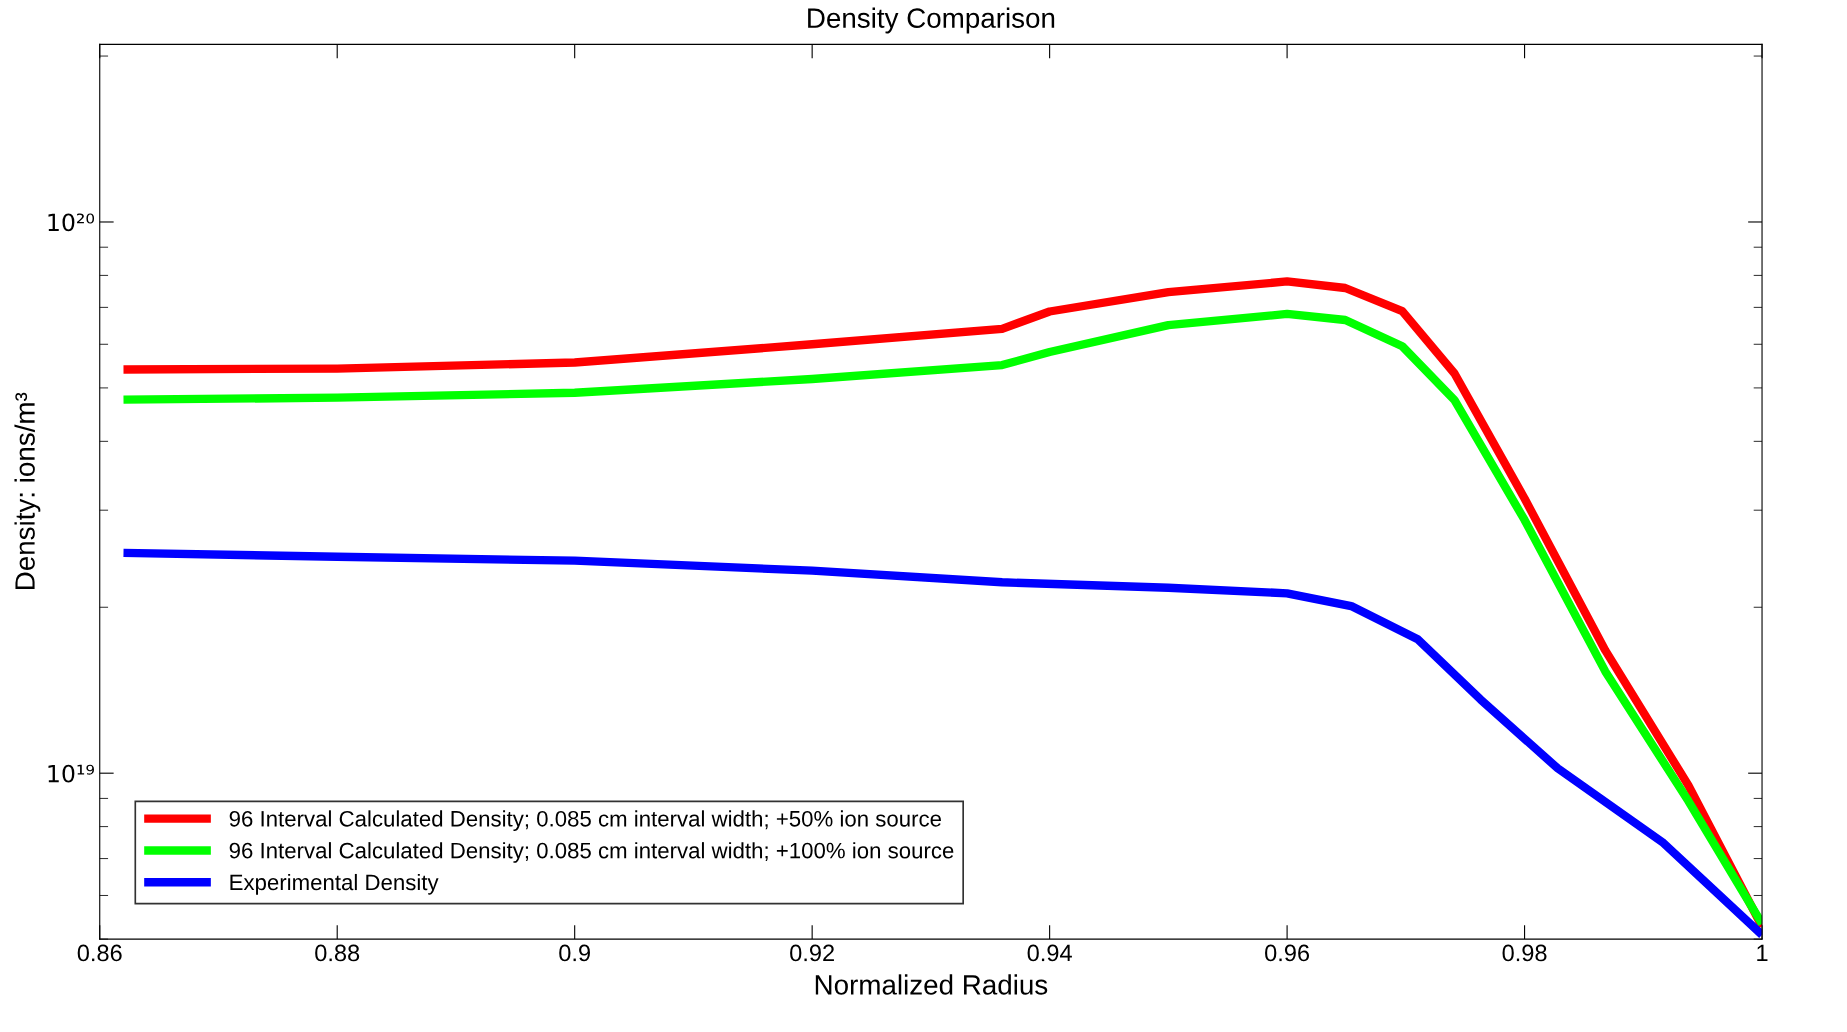  I want to click on x-tick-label: 1, so click(1762, 953).